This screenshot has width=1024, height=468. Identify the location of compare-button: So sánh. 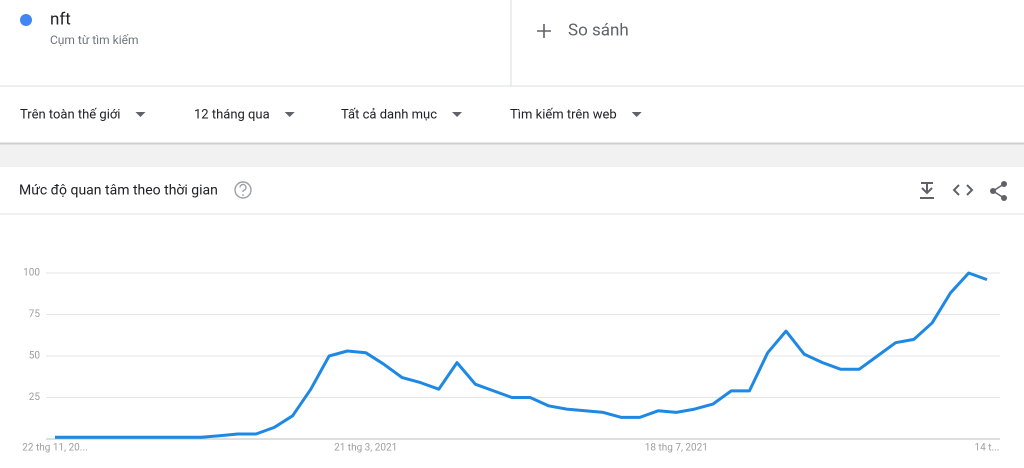
(598, 30).